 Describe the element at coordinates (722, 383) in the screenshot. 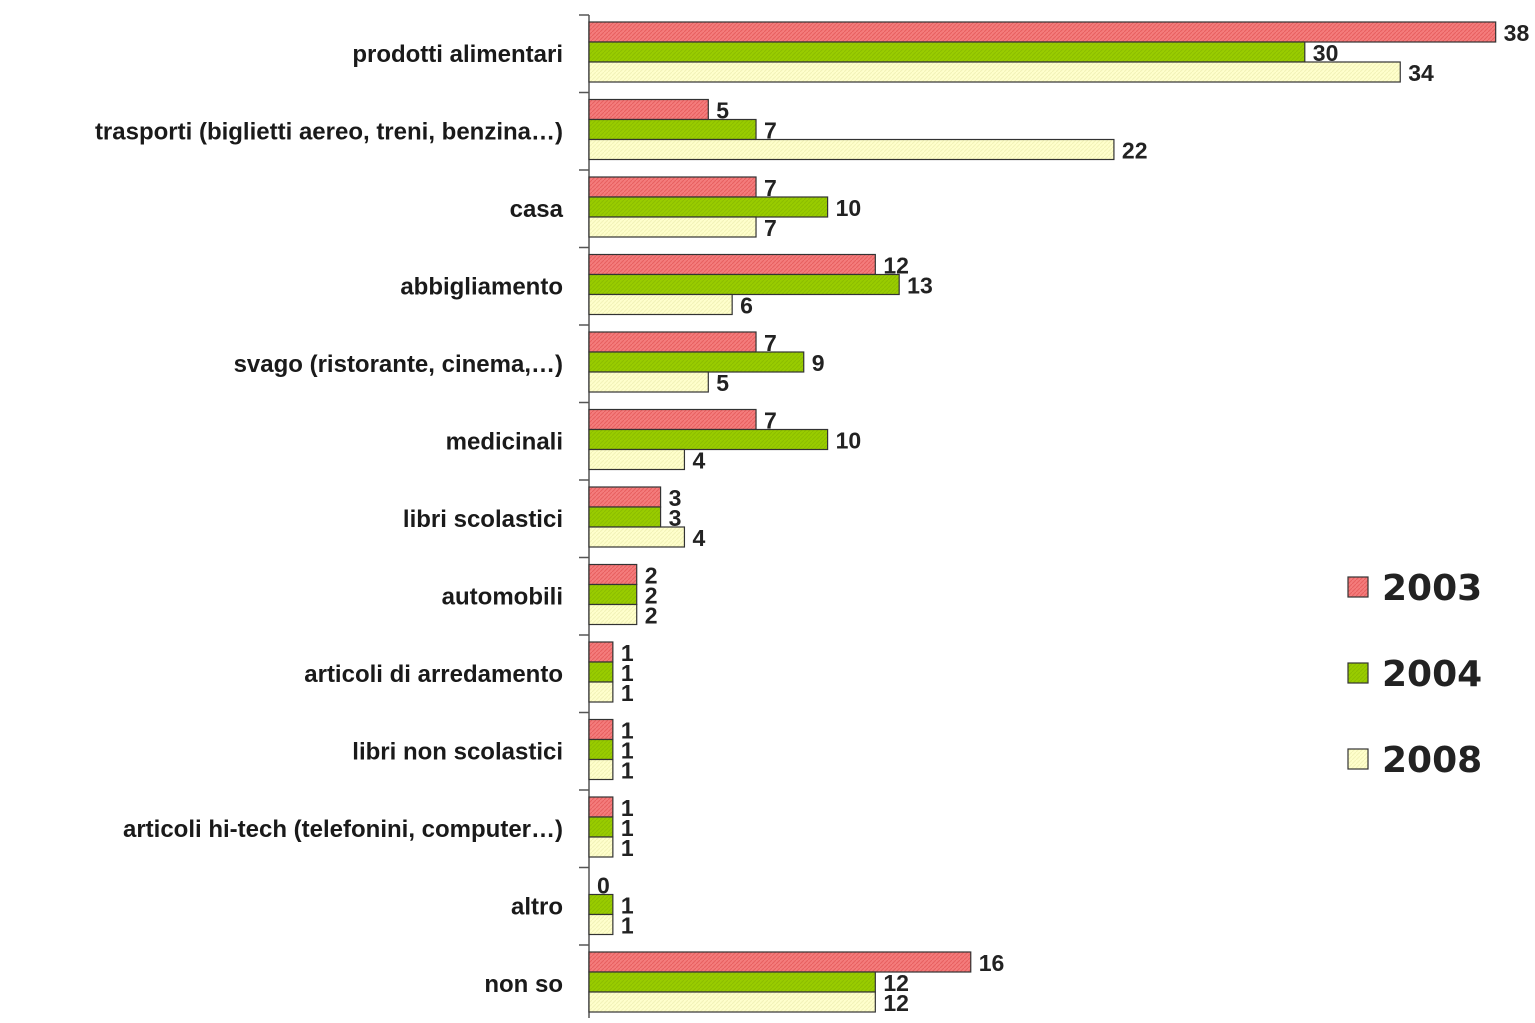

I see `data-label-2008: 5` at that location.